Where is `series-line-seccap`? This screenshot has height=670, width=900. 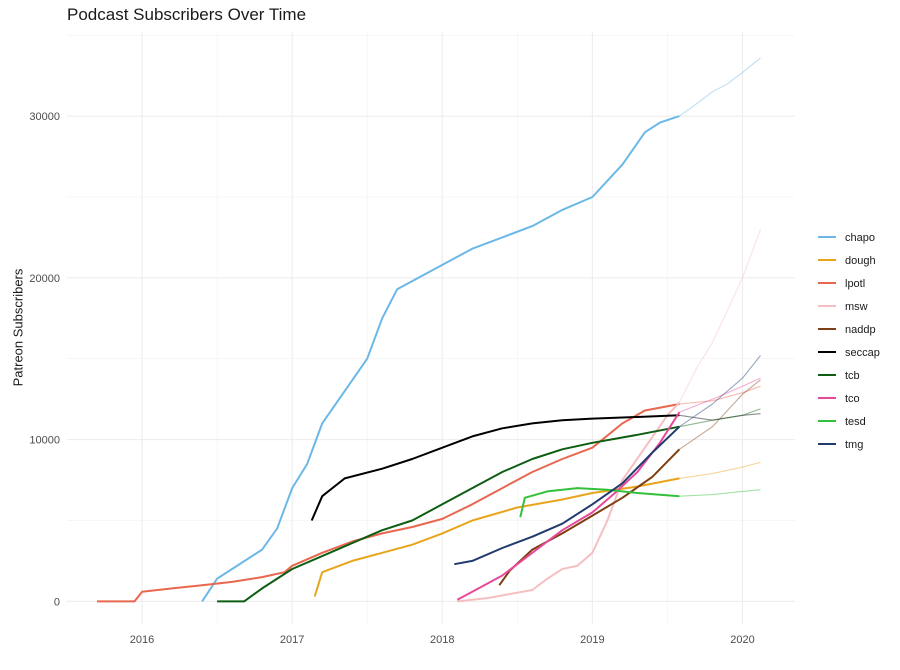
series-line-seccap is located at coordinates (495, 467).